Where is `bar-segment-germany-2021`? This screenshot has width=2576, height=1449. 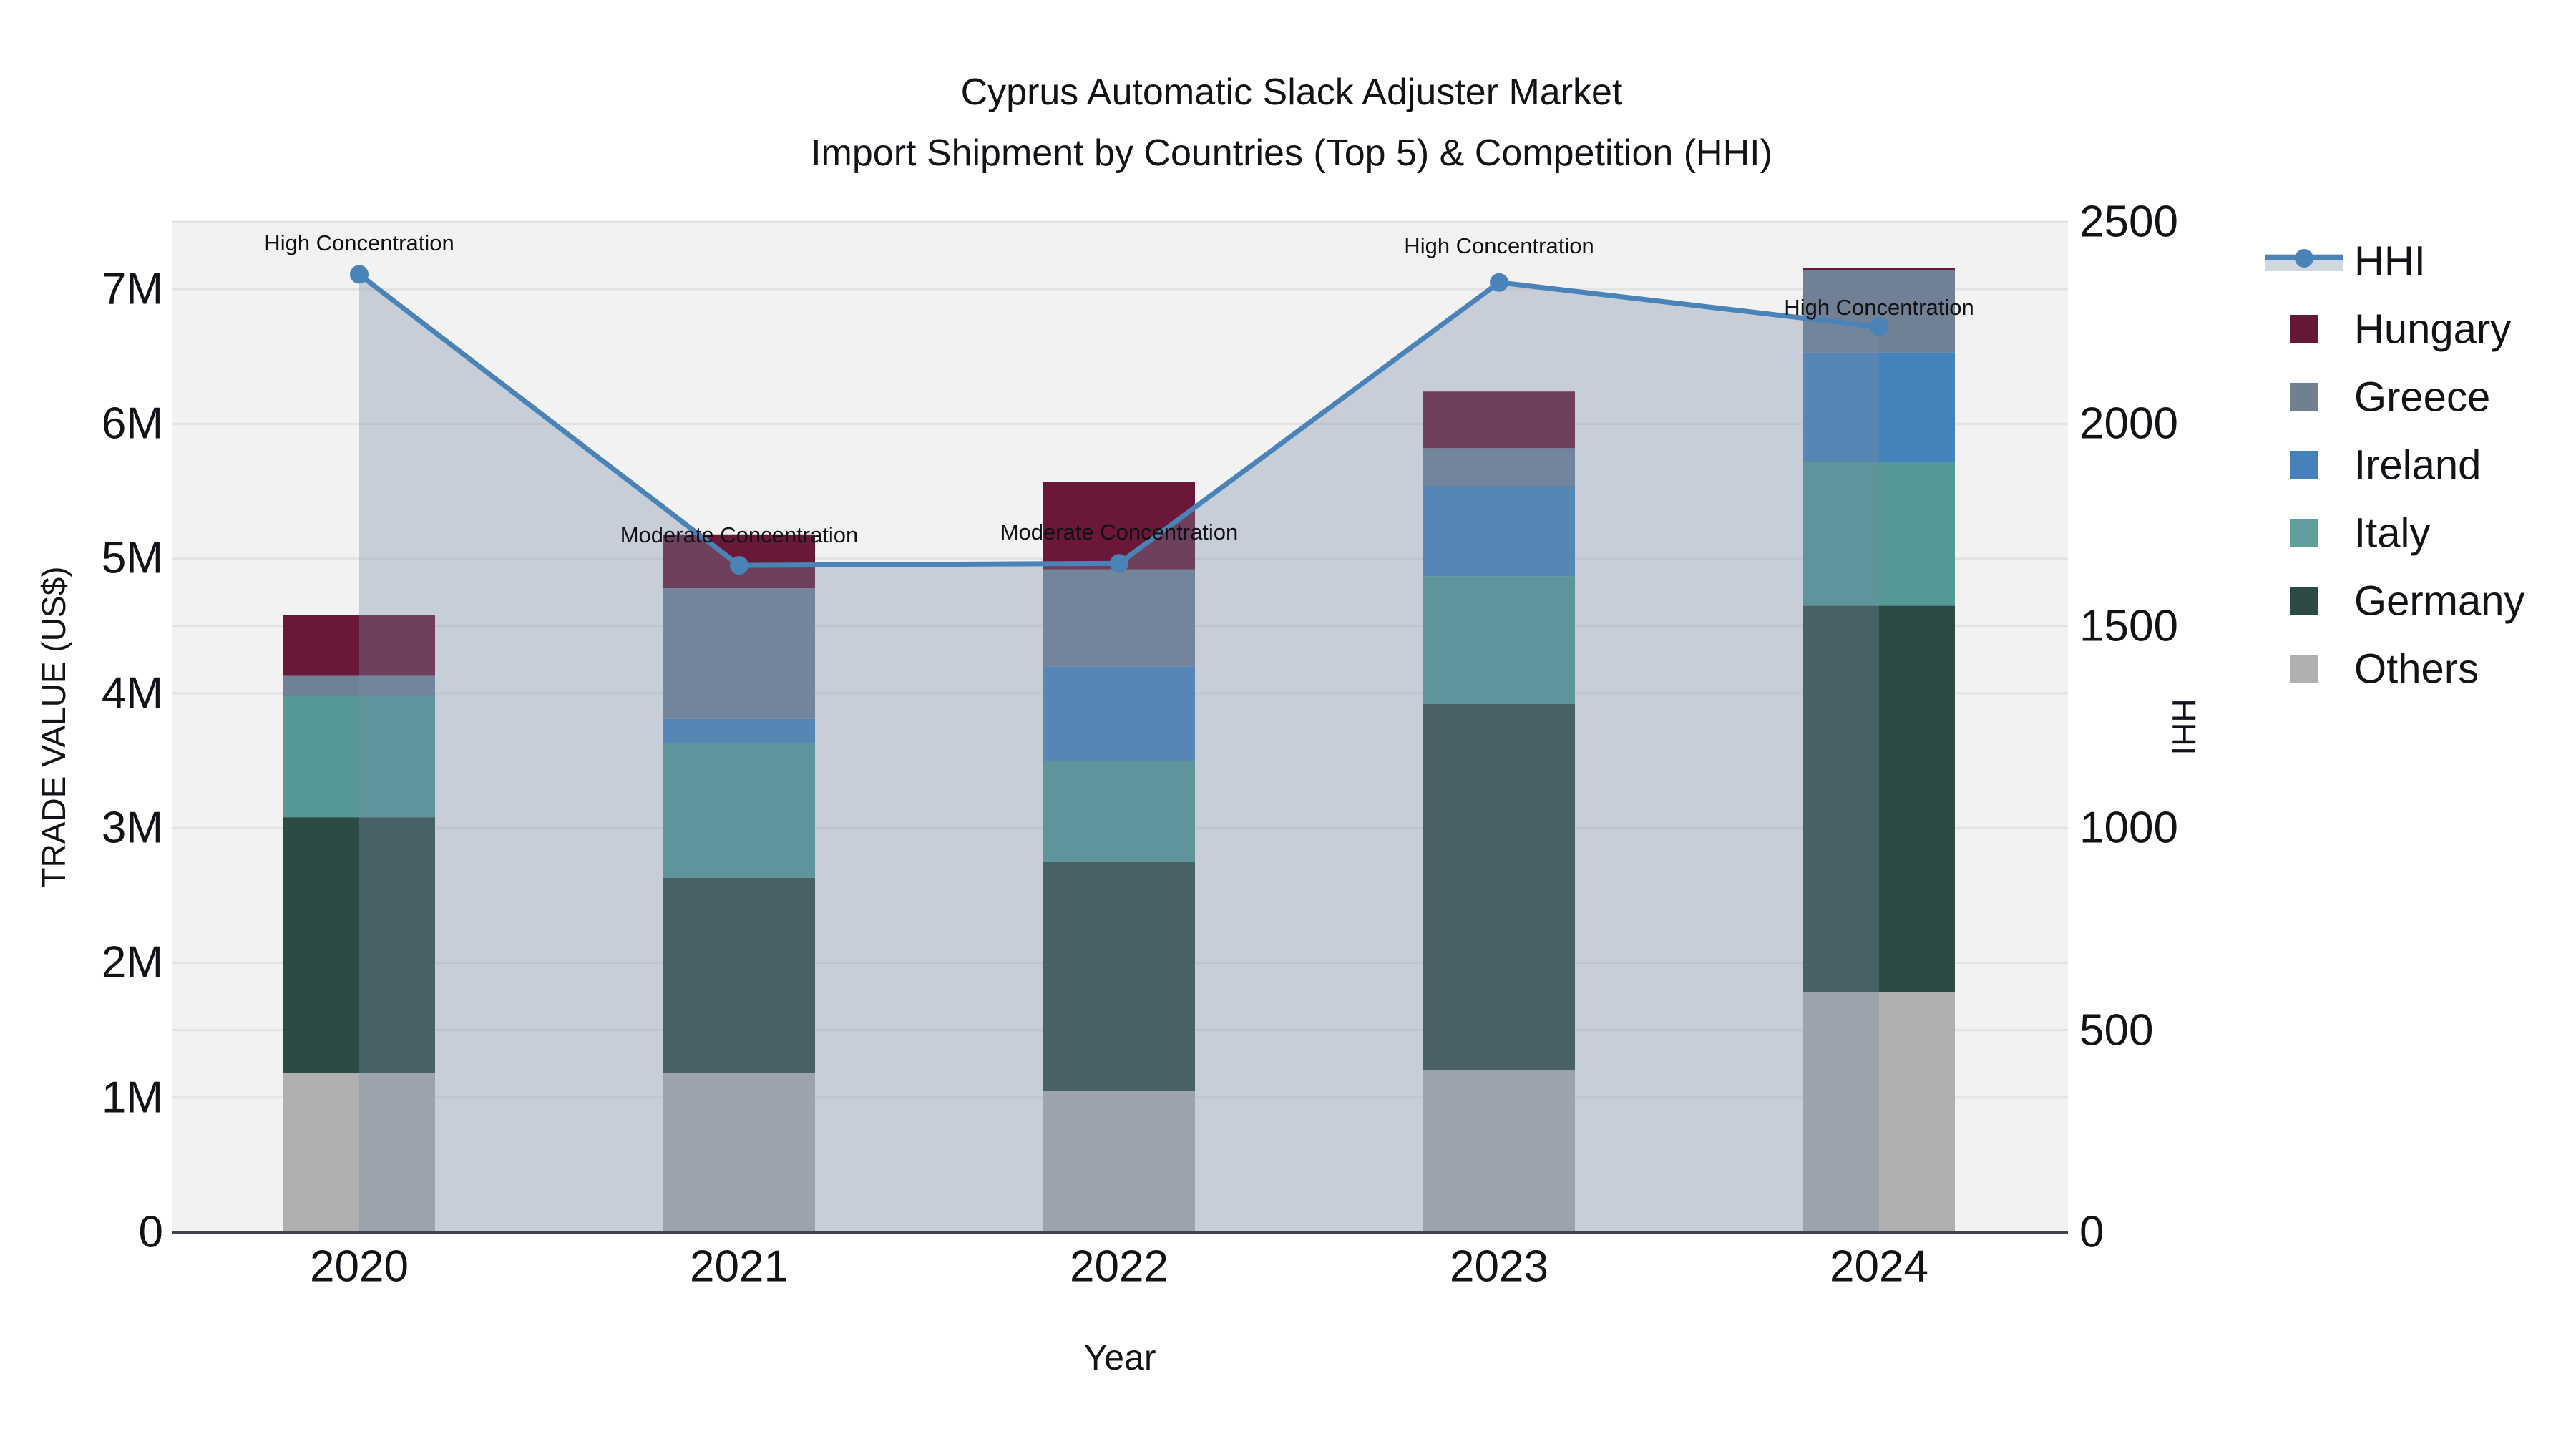
bar-segment-germany-2021 is located at coordinates (739, 975).